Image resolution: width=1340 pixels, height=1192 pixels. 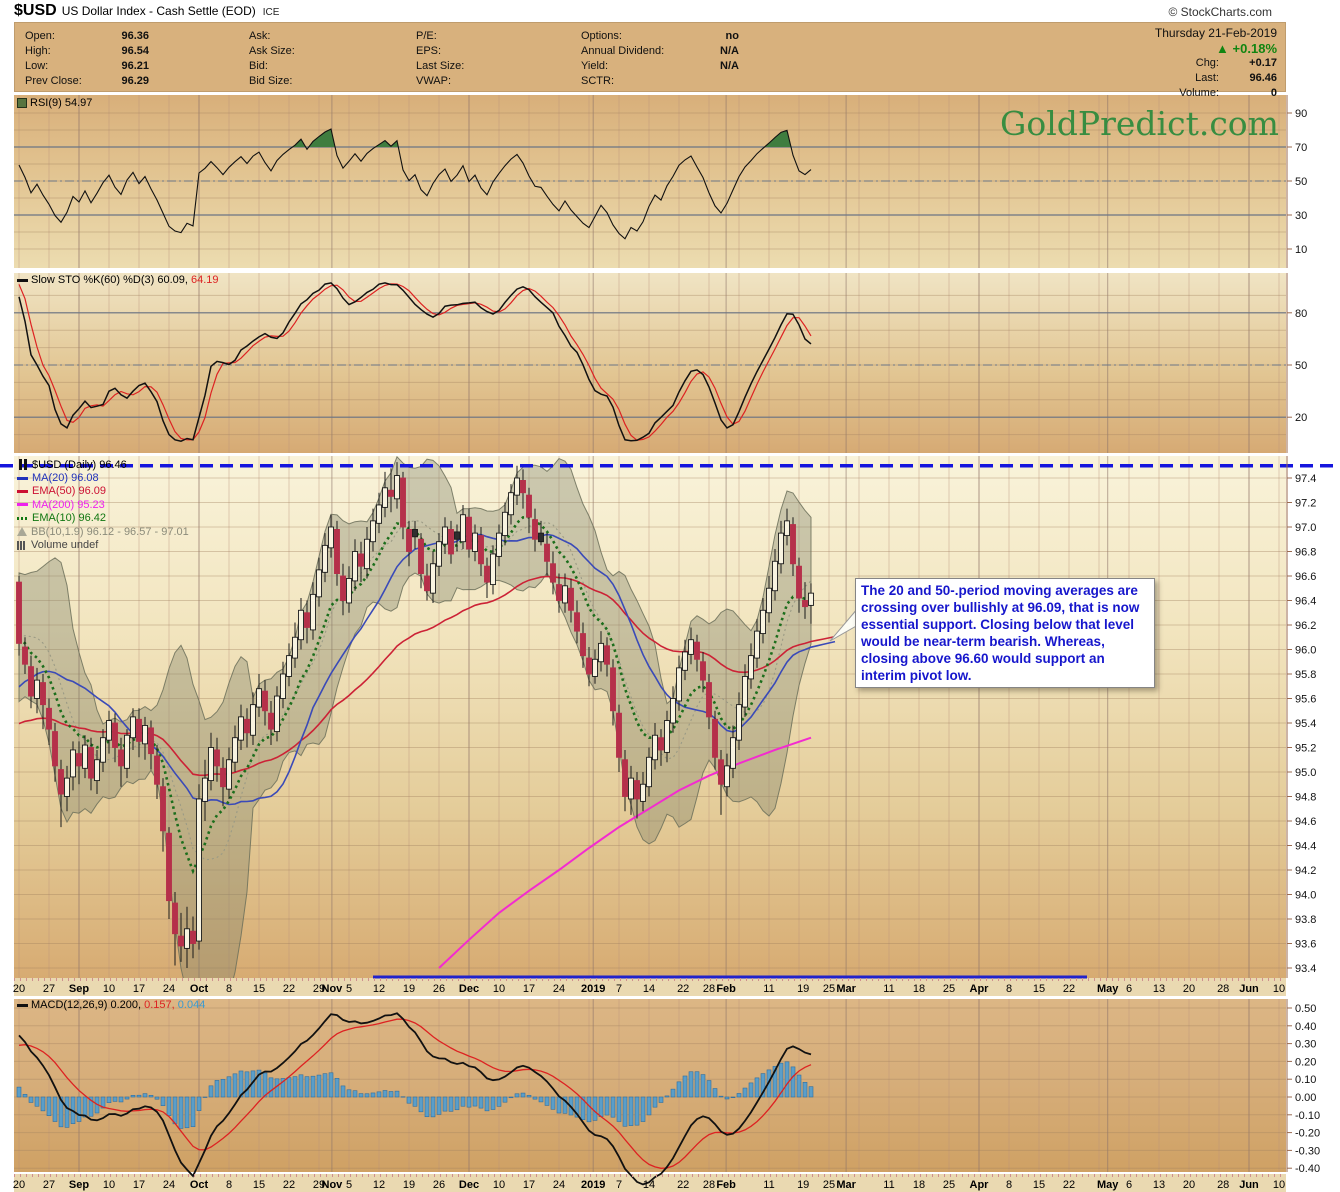 I want to click on y-tick-label: 10, so click(x=1301, y=250).